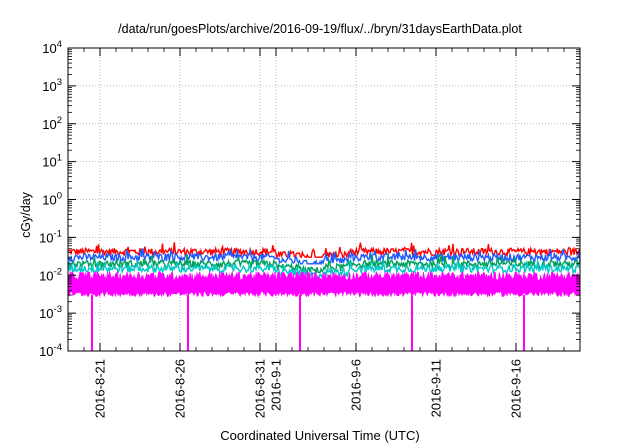  I want to click on y-tick-label: 10¹, so click(52, 161).